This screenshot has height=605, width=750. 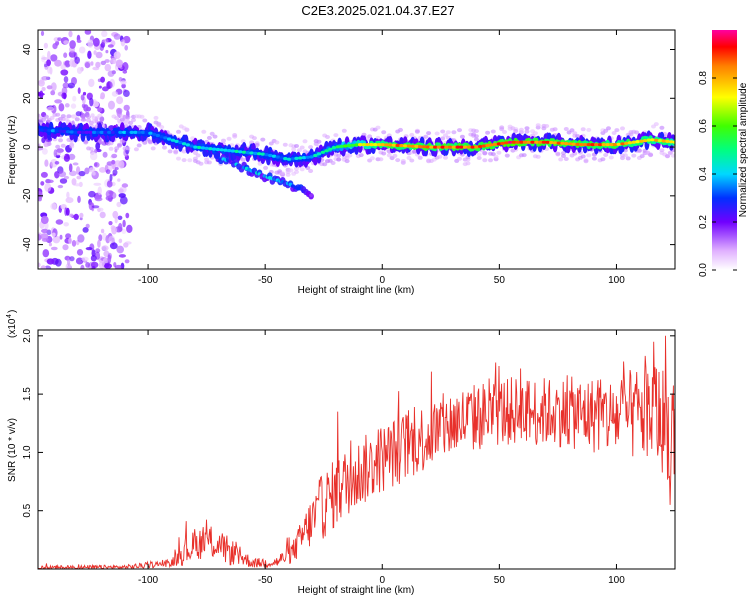 I want to click on colorbar-gradient, so click(x=724, y=150).